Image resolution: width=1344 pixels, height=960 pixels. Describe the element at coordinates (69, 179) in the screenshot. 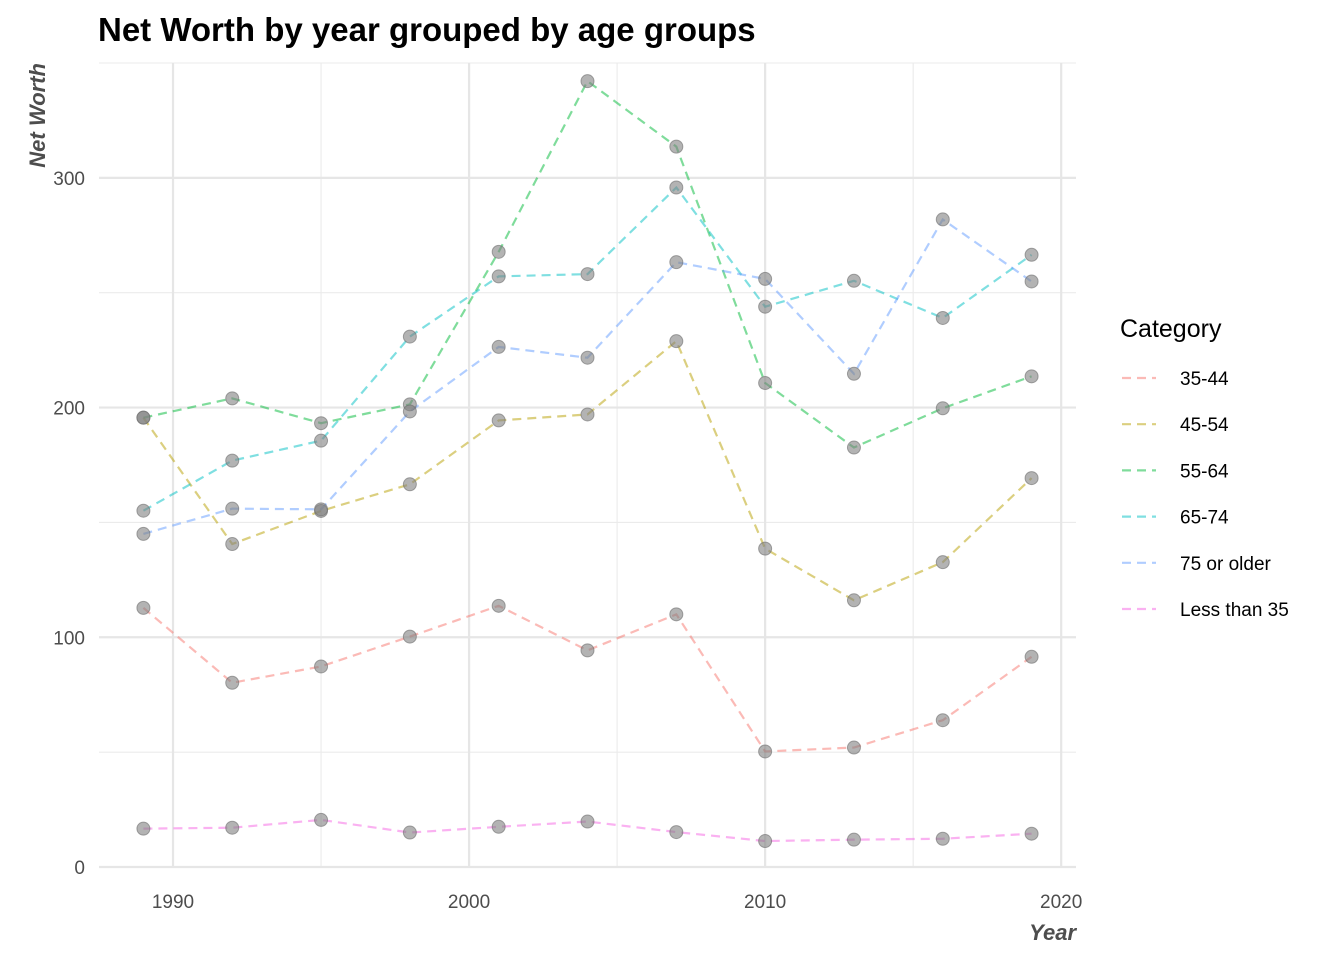

I see `y-tick-label: 300` at that location.